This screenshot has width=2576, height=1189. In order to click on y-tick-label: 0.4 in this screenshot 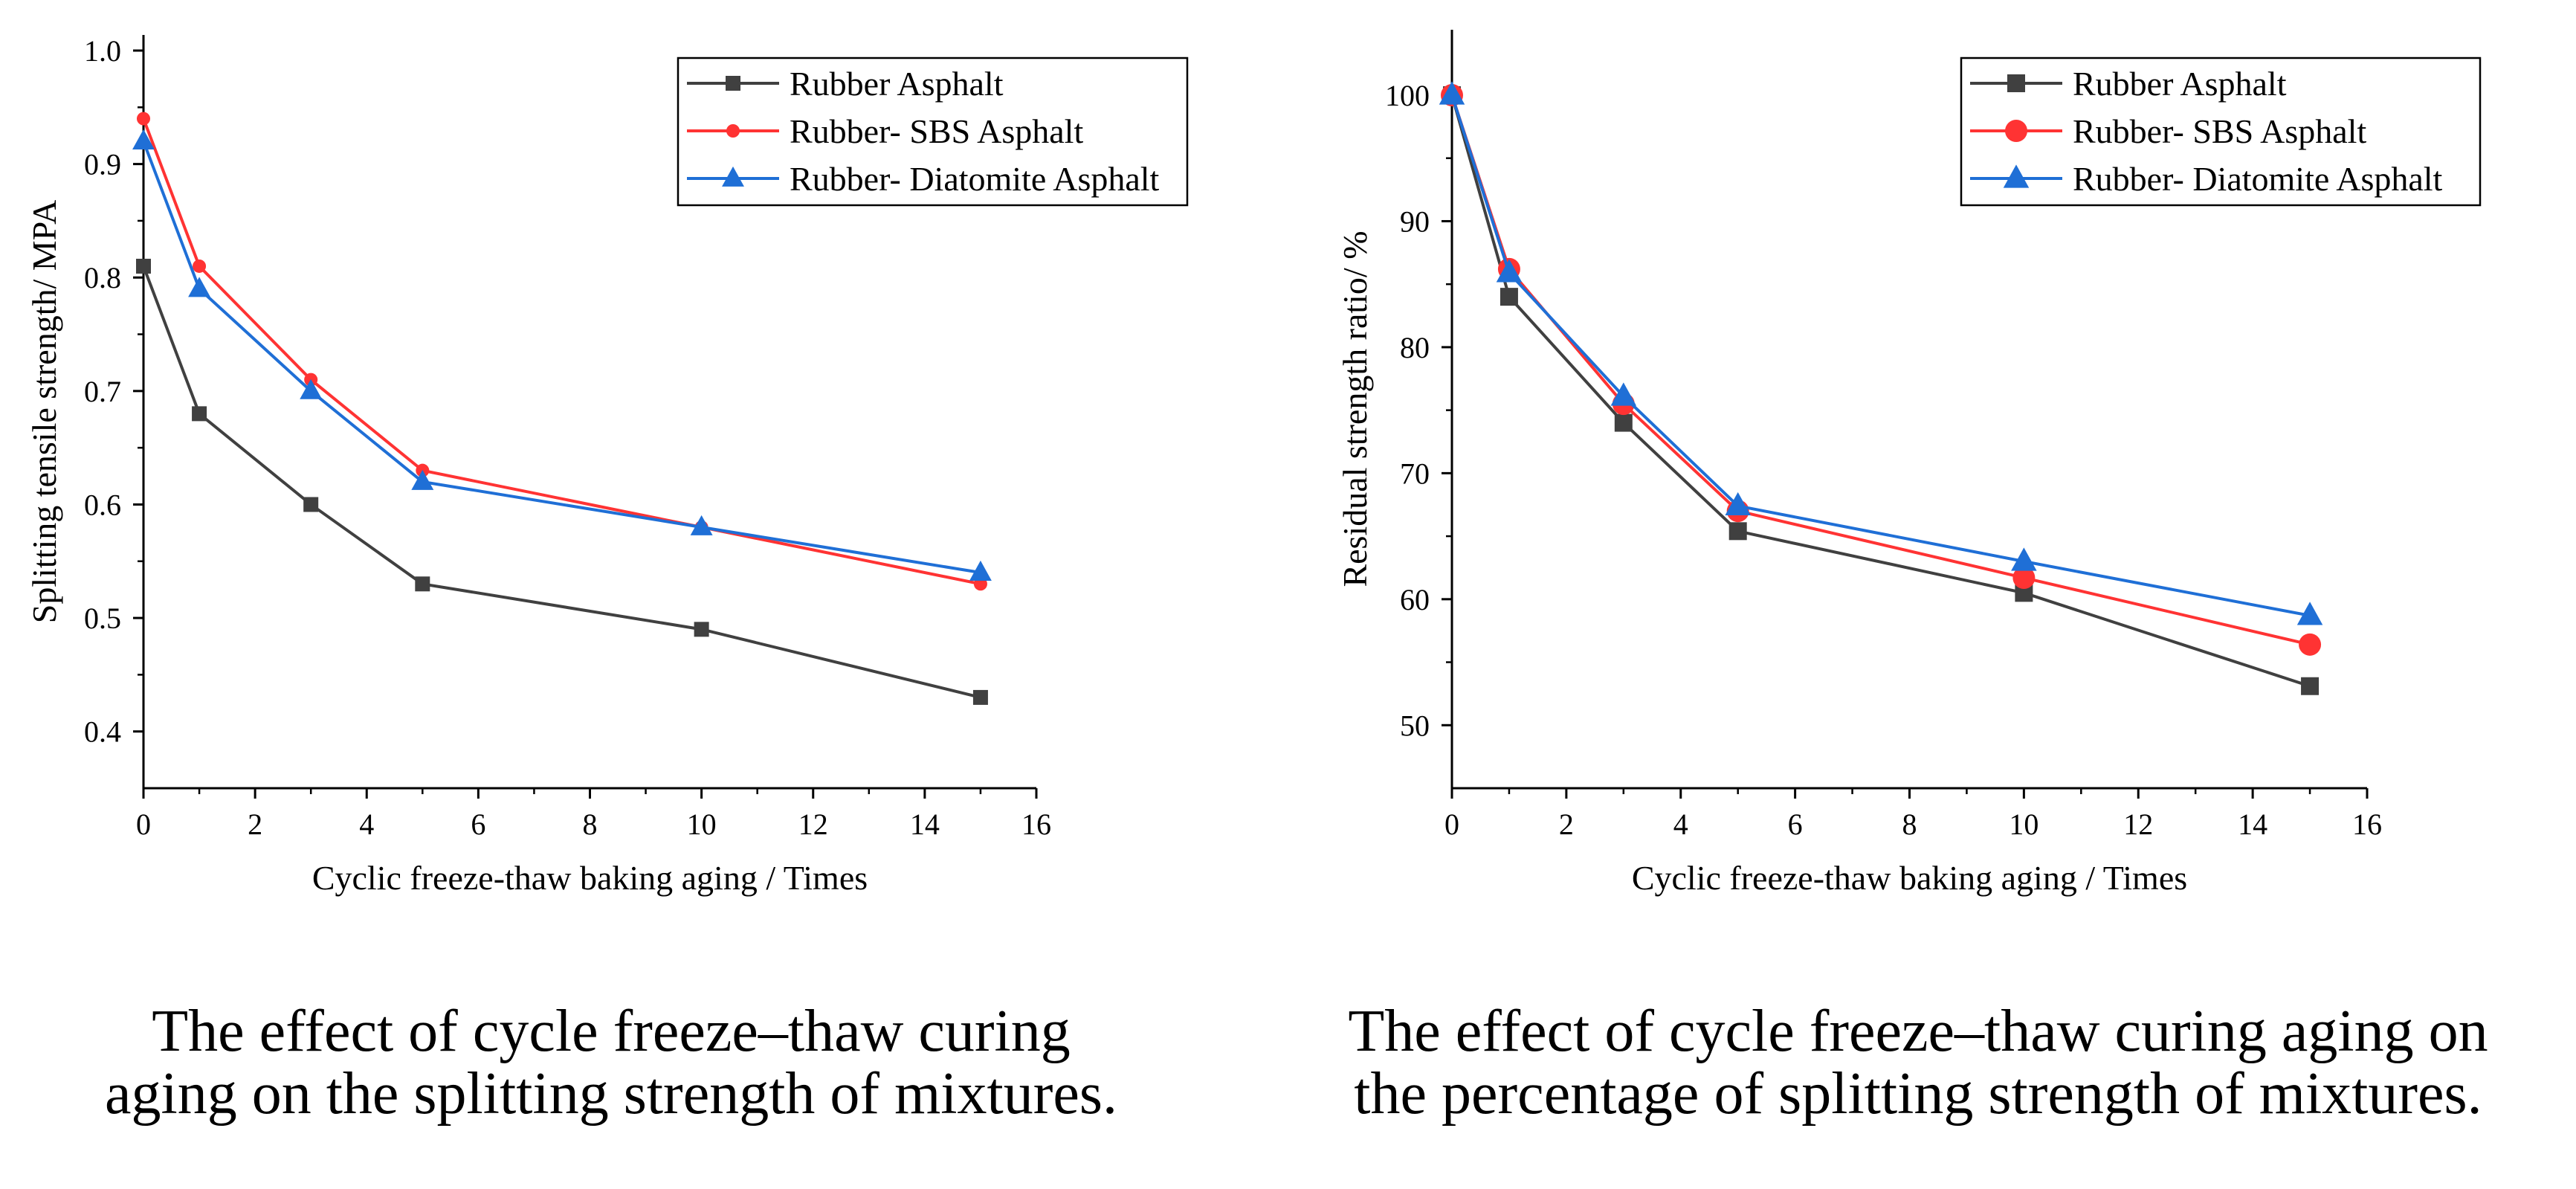, I will do `click(102, 732)`.